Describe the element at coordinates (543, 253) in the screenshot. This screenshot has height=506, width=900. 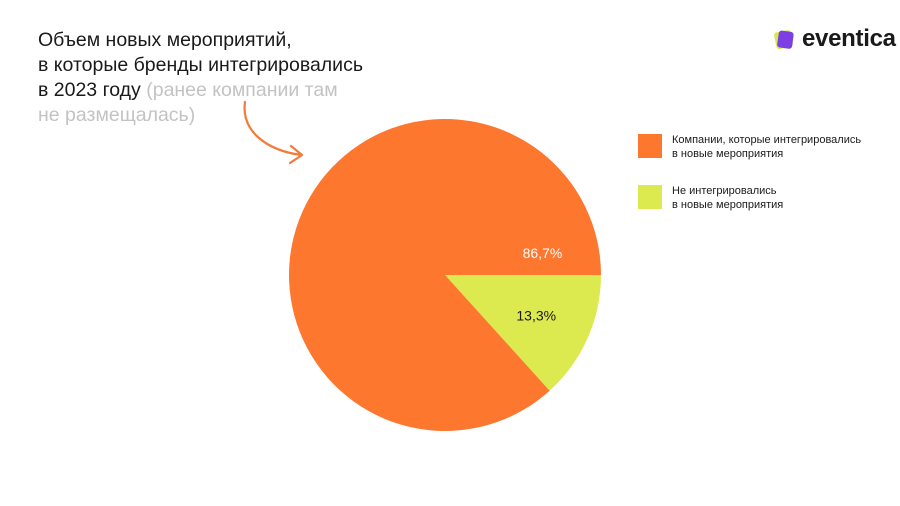
I see `data-label-integrated: 86,7%` at that location.